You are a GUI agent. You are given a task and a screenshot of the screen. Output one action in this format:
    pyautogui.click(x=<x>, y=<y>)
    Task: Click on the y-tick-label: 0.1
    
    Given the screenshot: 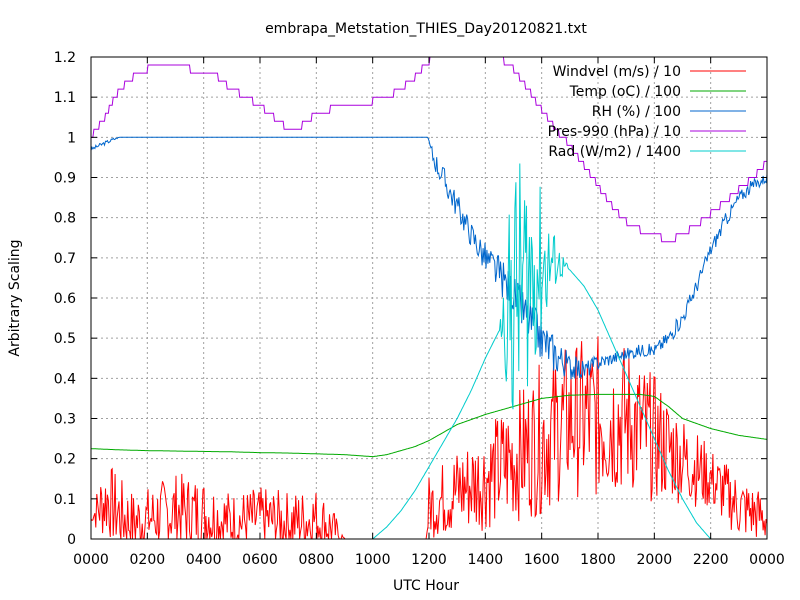 What is the action you would take?
    pyautogui.click(x=65, y=500)
    